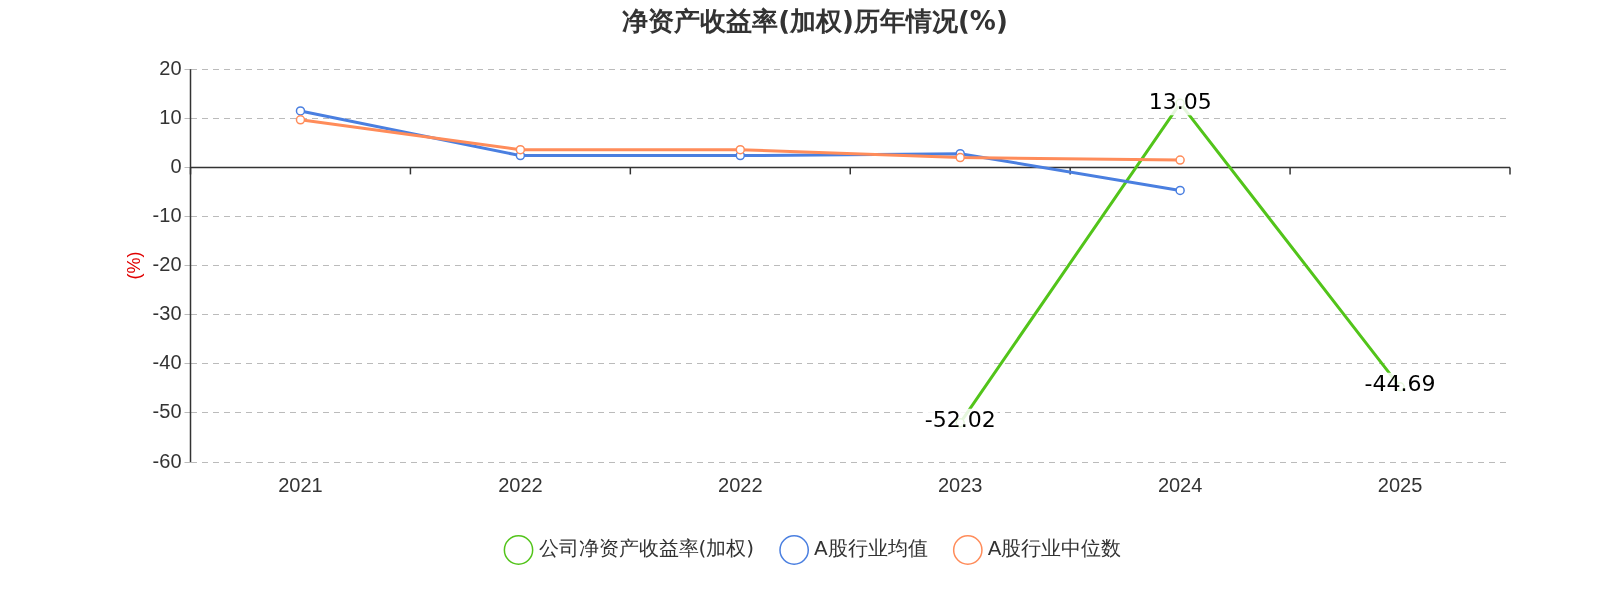 This screenshot has width=1600, height=600. I want to click on y-axis-title: (%), so click(133, 265).